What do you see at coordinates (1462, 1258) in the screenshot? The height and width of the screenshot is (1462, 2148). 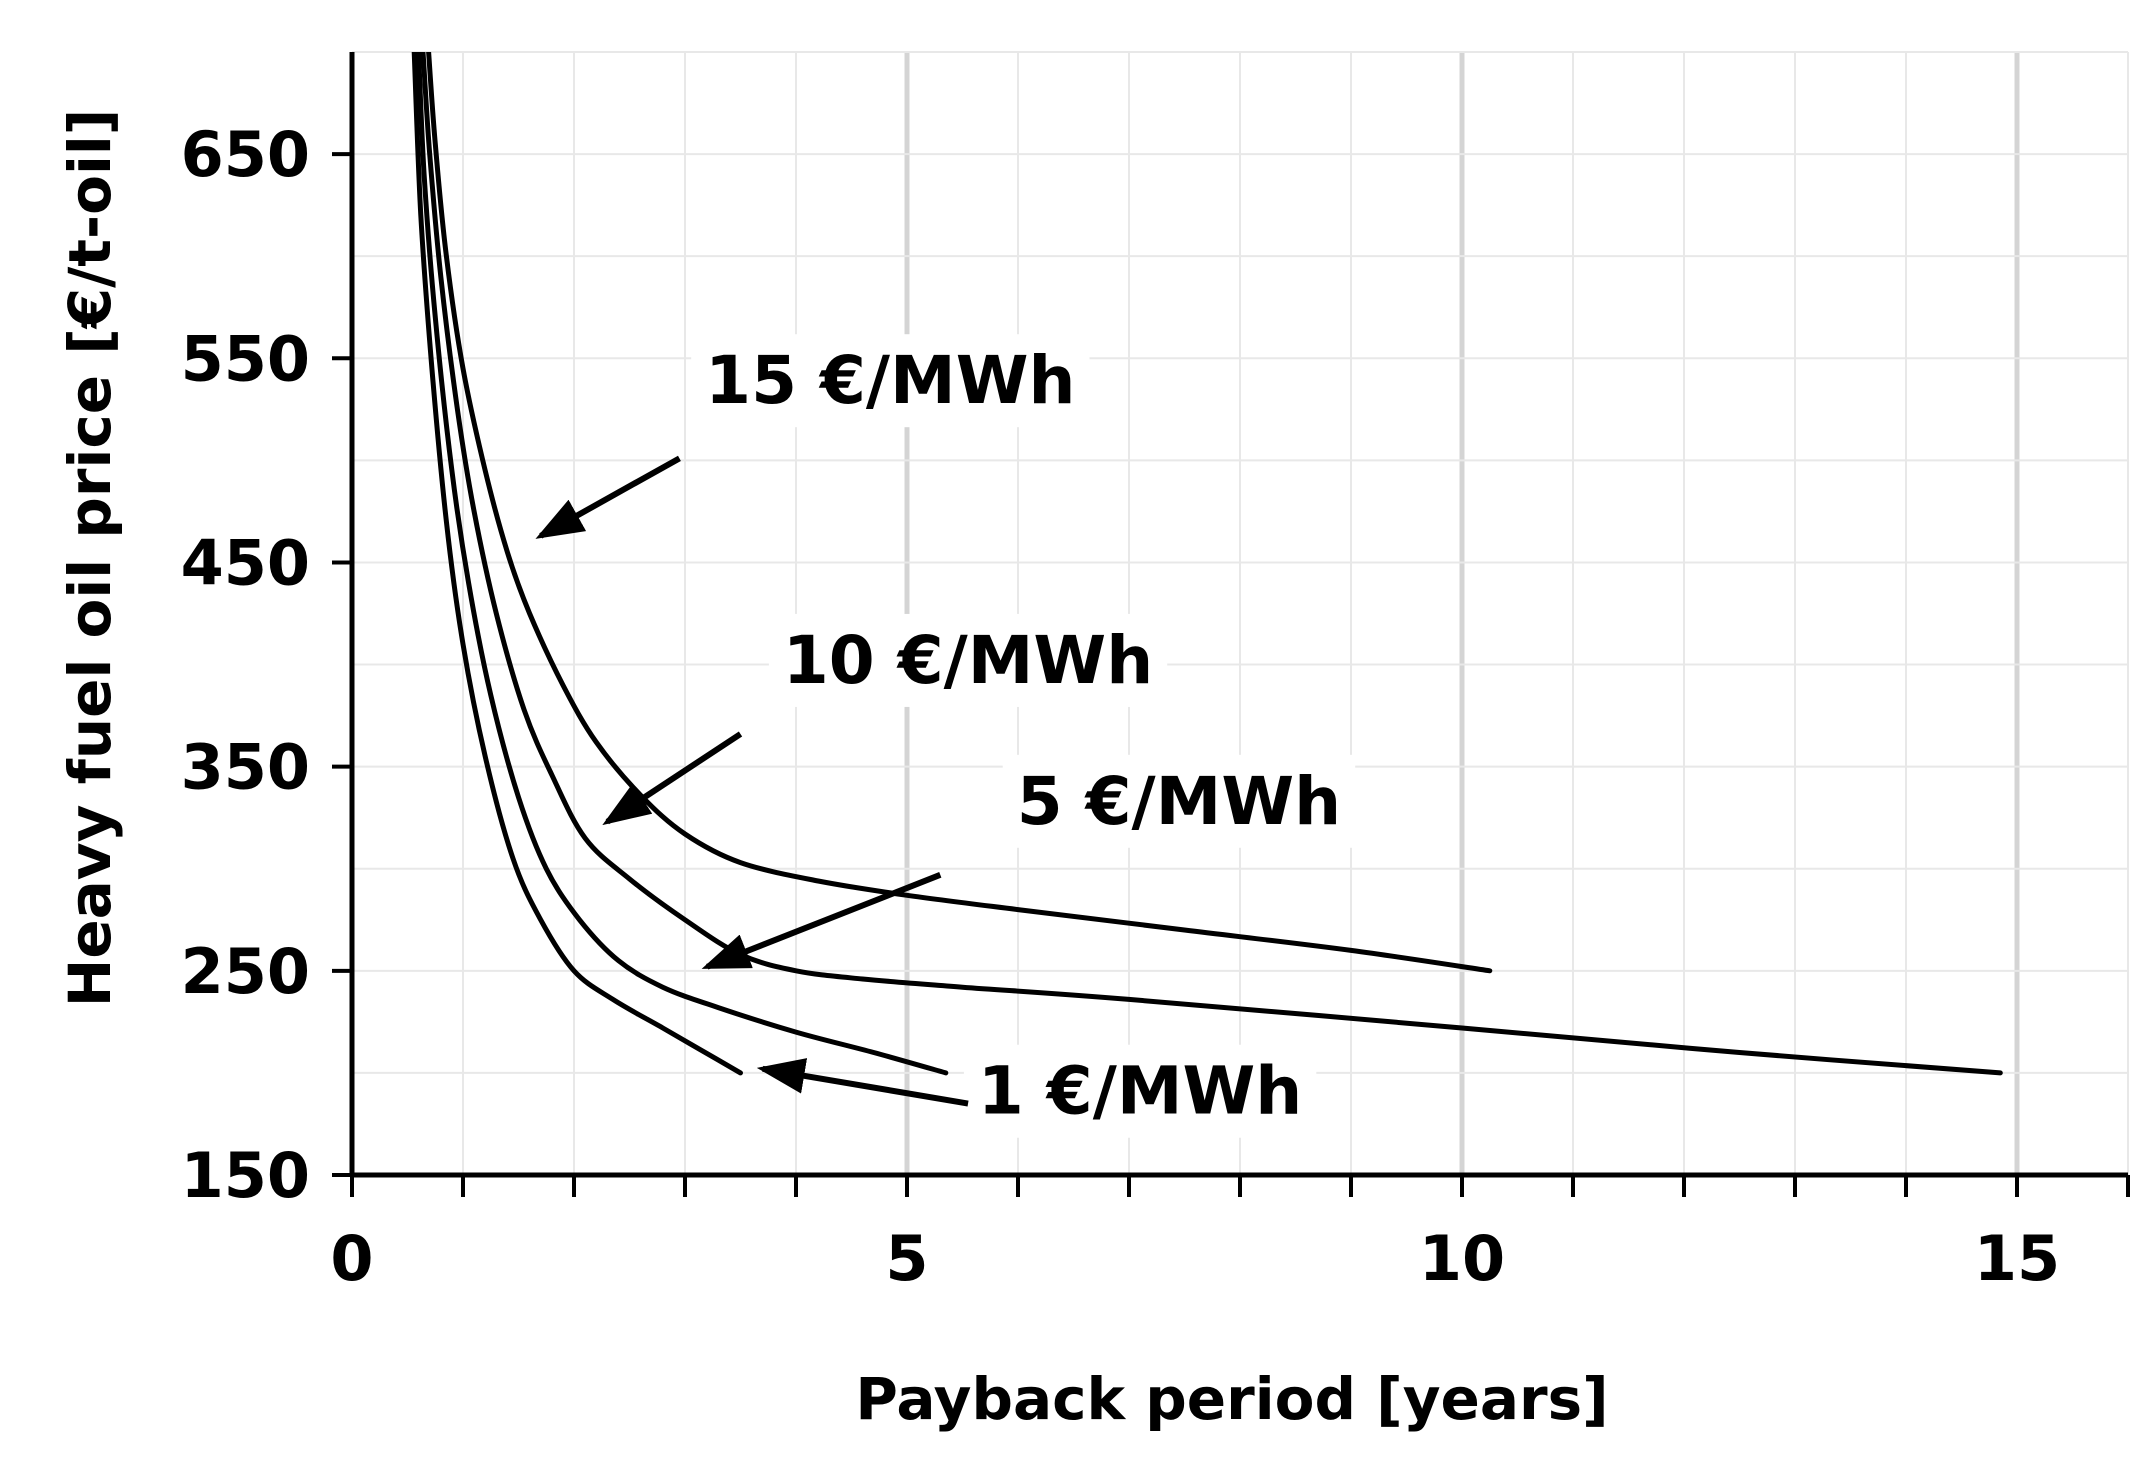 I see `x-tick-label: 10` at bounding box center [1462, 1258].